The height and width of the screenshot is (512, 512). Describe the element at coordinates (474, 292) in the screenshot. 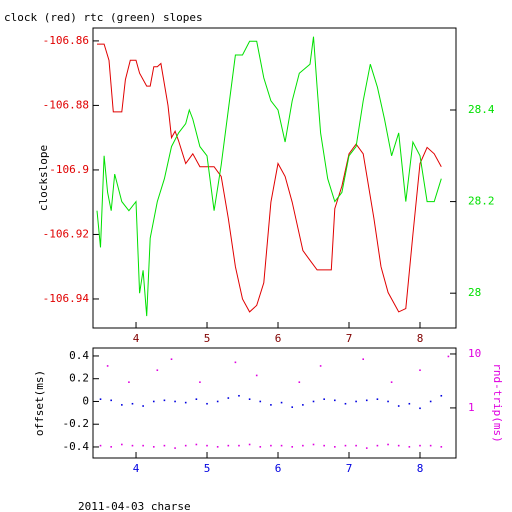

I see `y2-tick-label: 28` at that location.